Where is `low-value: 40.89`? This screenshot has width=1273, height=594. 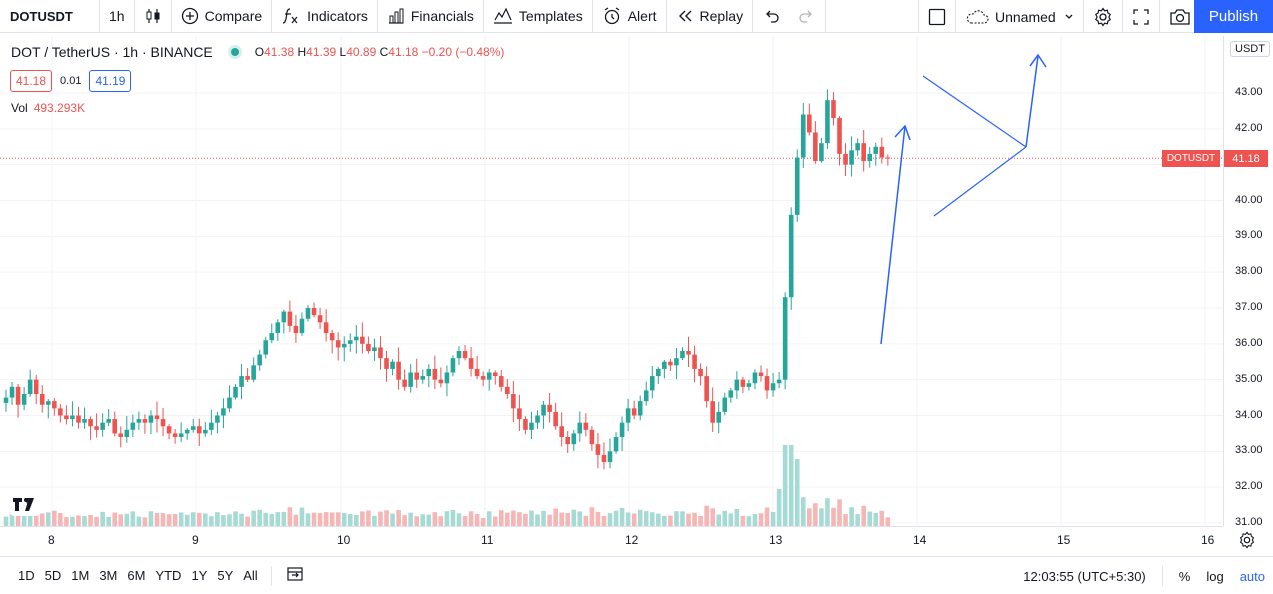 low-value: 40.89 is located at coordinates (361, 52).